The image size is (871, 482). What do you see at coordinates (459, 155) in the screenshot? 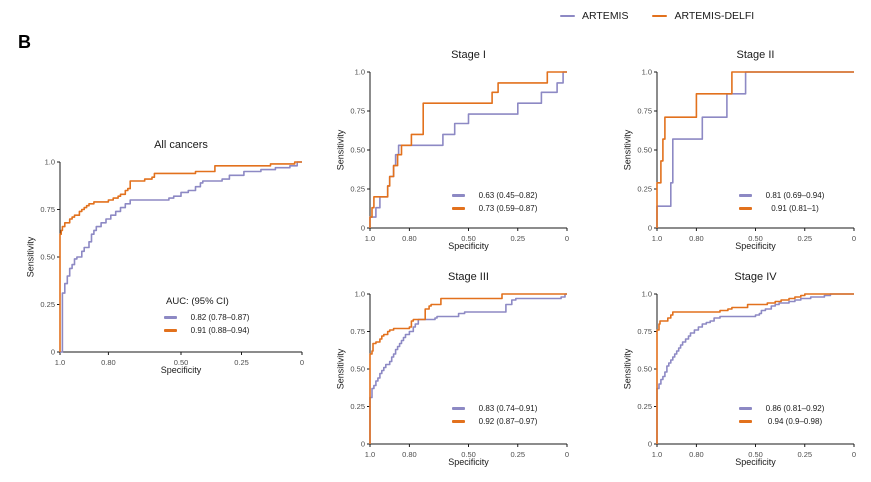
I see `roc-plot-stage-i: 1.0 0.80 0.50 0.25 0 0 0.25 0.50 0.75 1.0` at bounding box center [459, 155].